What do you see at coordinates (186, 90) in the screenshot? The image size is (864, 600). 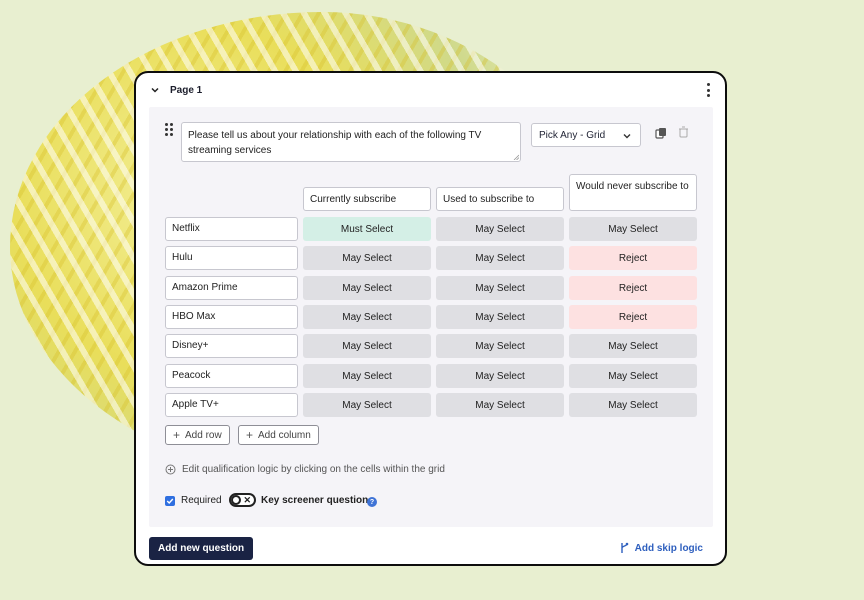 I see `page-title: Page 1` at bounding box center [186, 90].